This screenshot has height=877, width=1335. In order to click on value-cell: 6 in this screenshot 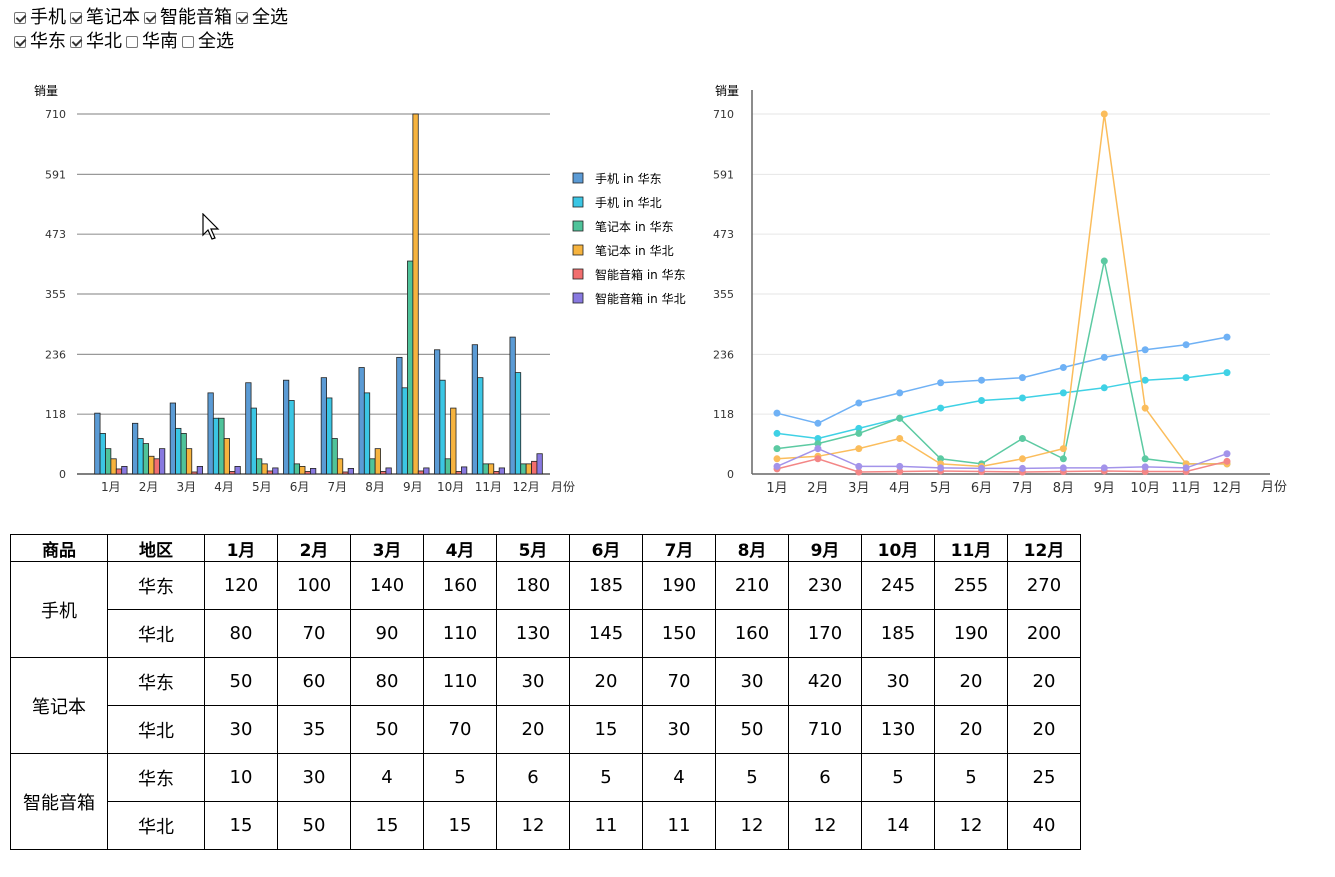, I will do `click(825, 777)`.